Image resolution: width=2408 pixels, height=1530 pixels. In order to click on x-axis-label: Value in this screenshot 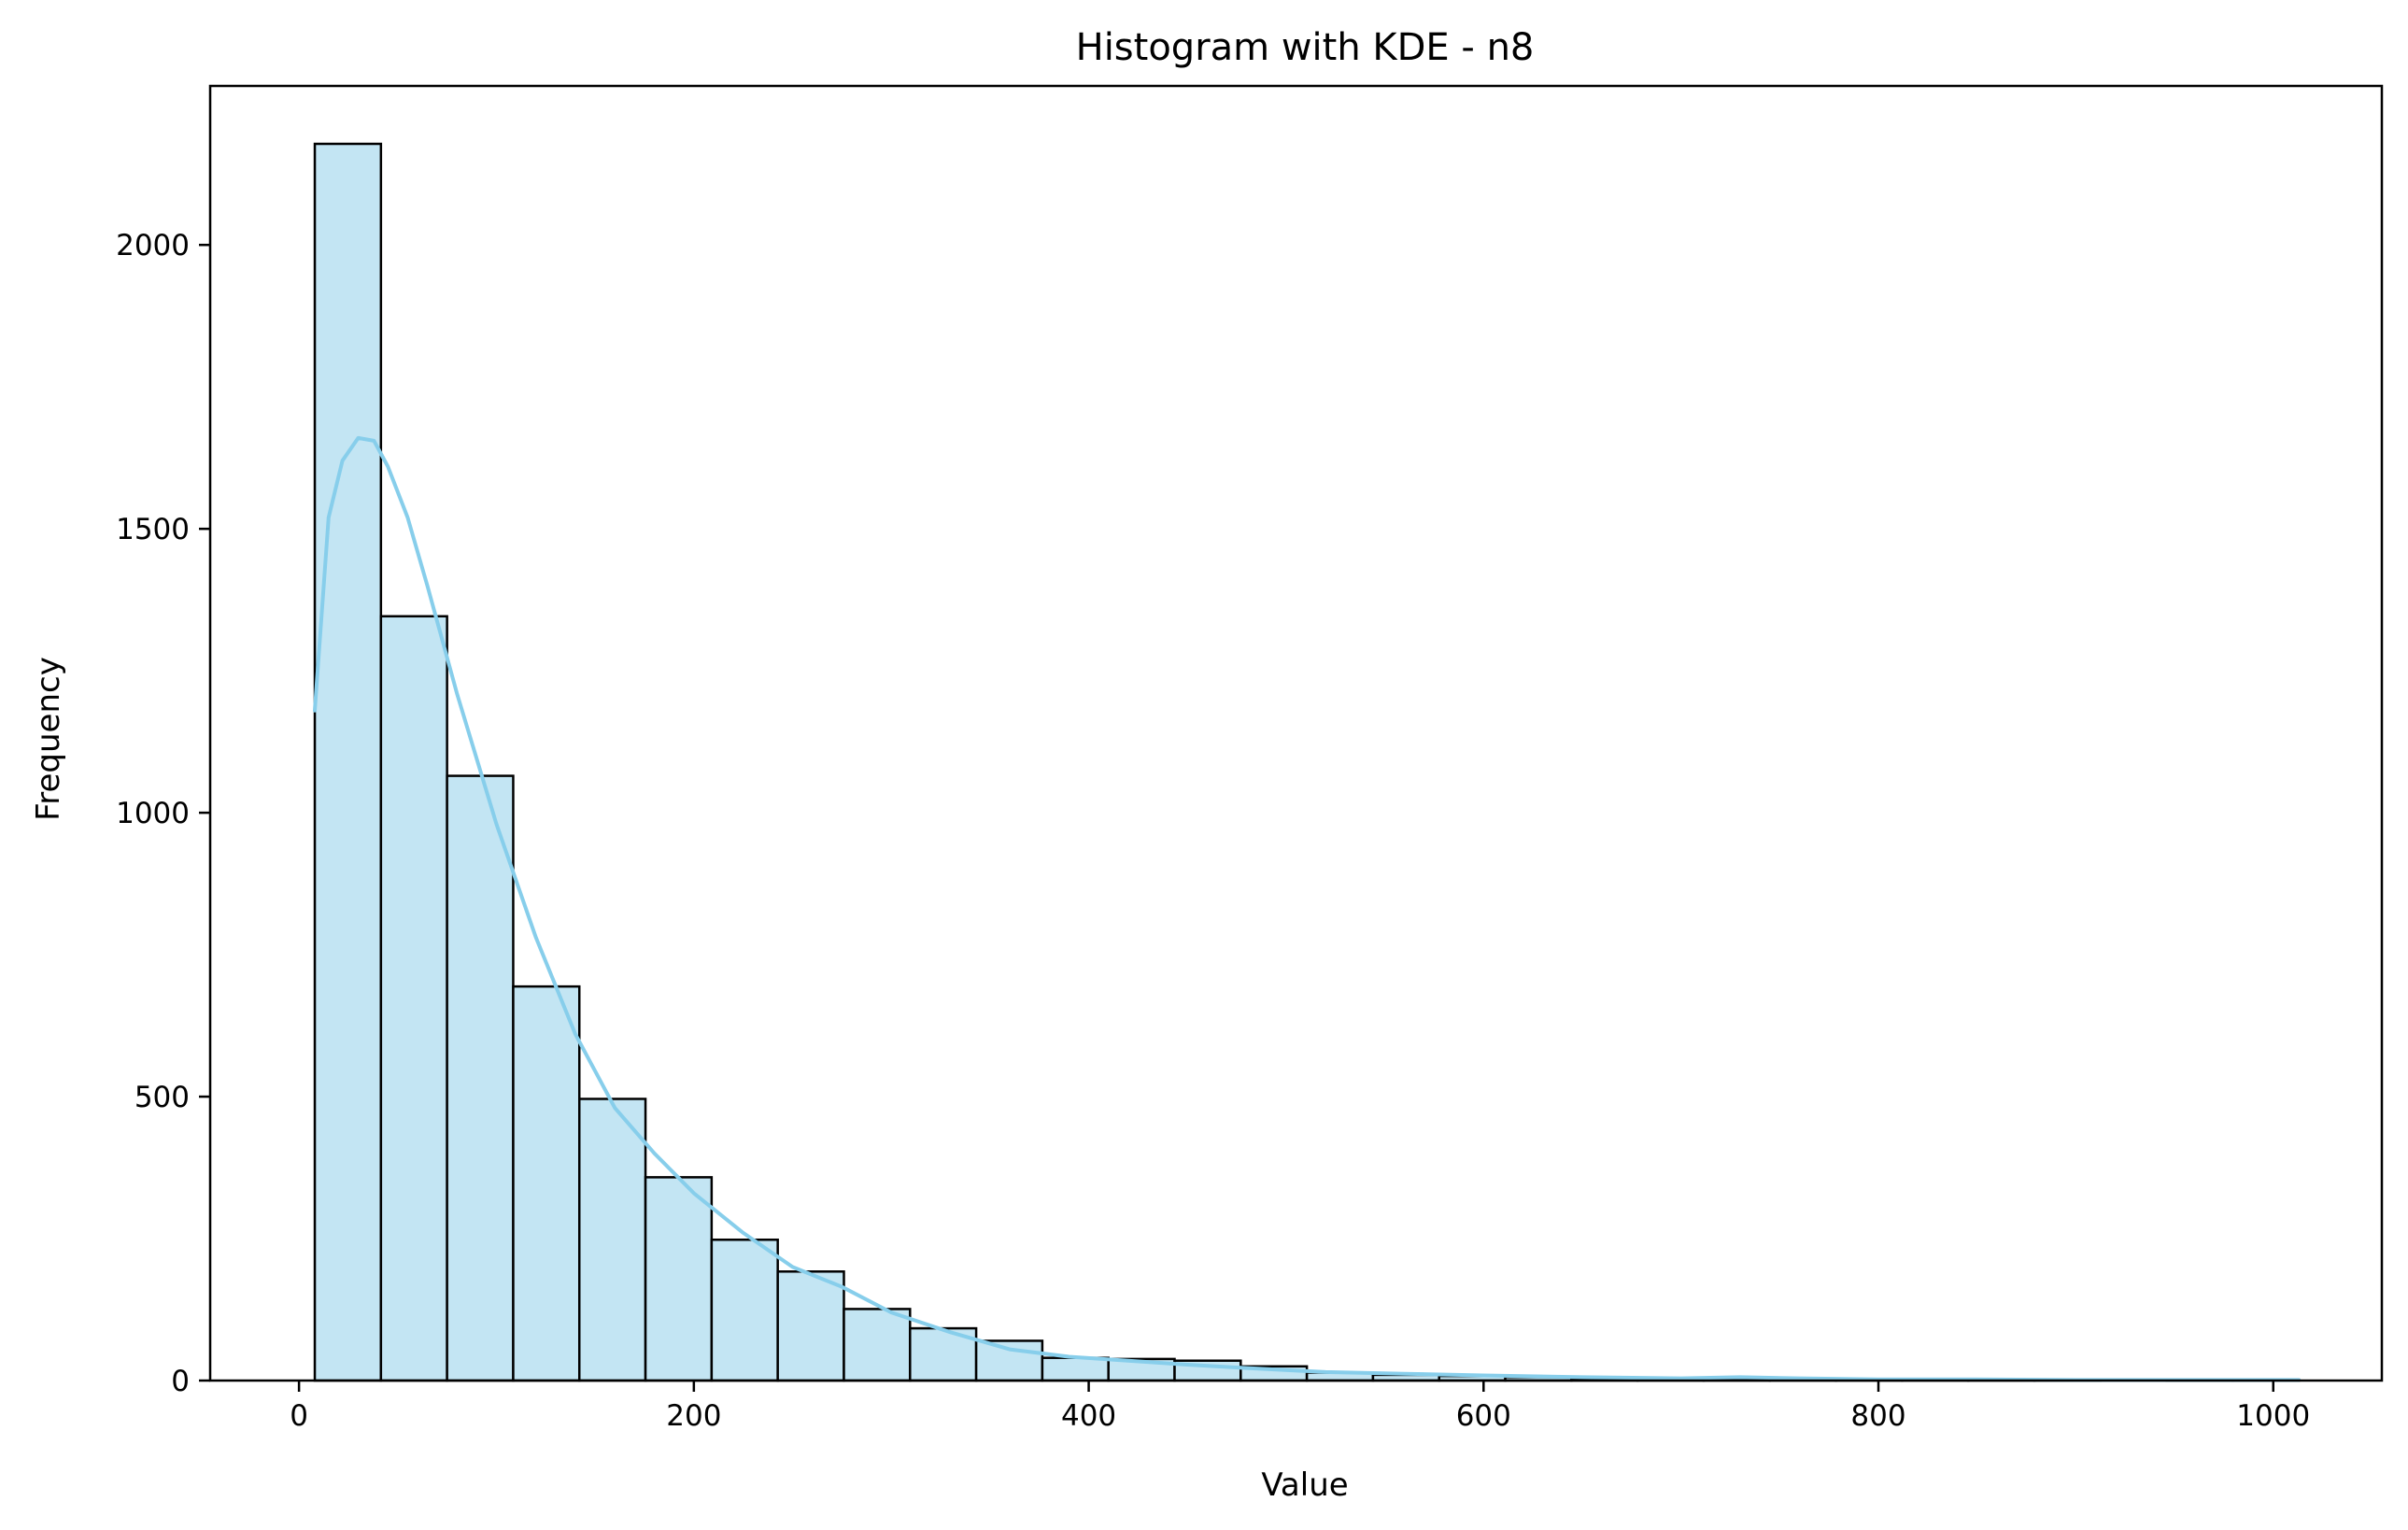, I will do `click(1304, 1485)`.